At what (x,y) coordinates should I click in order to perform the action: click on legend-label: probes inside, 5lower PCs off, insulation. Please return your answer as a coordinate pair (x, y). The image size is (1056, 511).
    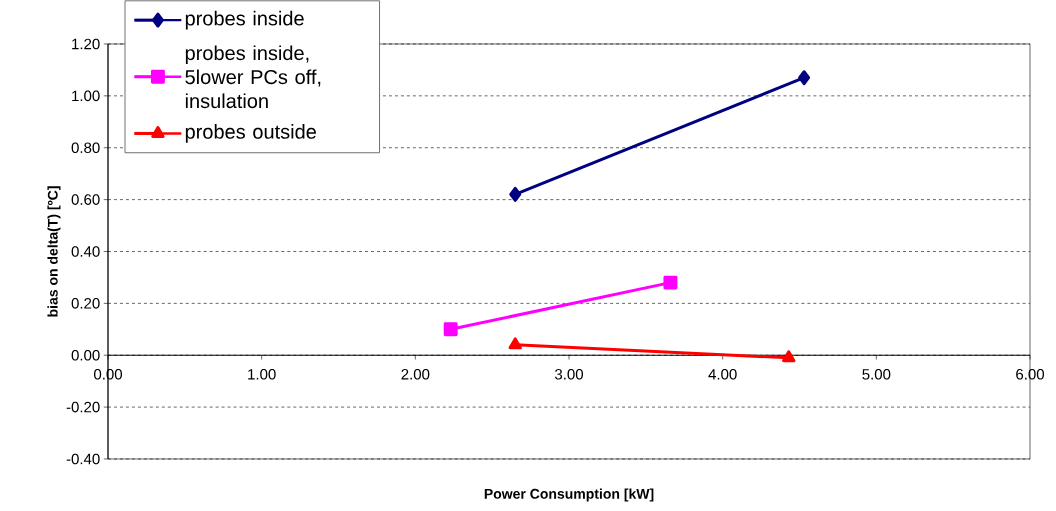
    Looking at the image, I should click on (253, 77).